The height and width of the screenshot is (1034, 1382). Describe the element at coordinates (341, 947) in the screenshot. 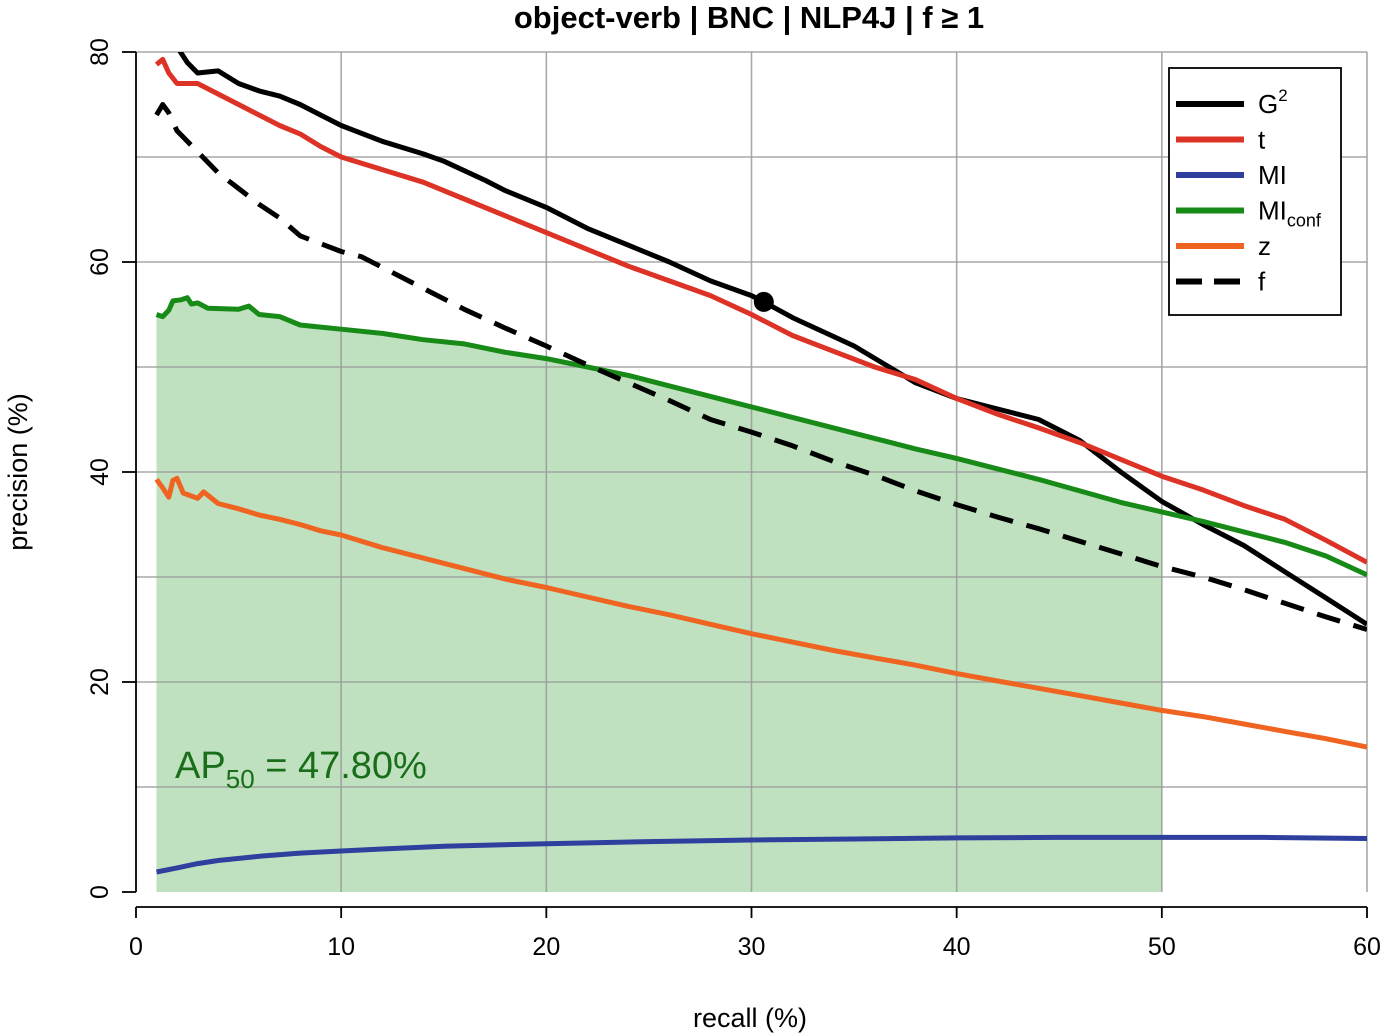

I see `x-tick-label: 10` at that location.